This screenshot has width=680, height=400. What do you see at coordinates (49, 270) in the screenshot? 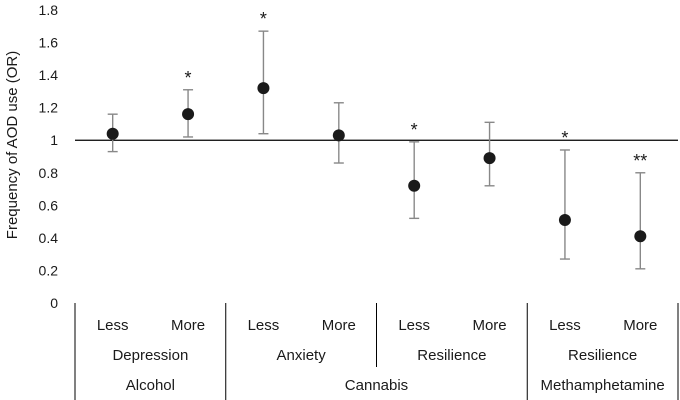
I see `y-tick-label: 0.2` at bounding box center [49, 270].